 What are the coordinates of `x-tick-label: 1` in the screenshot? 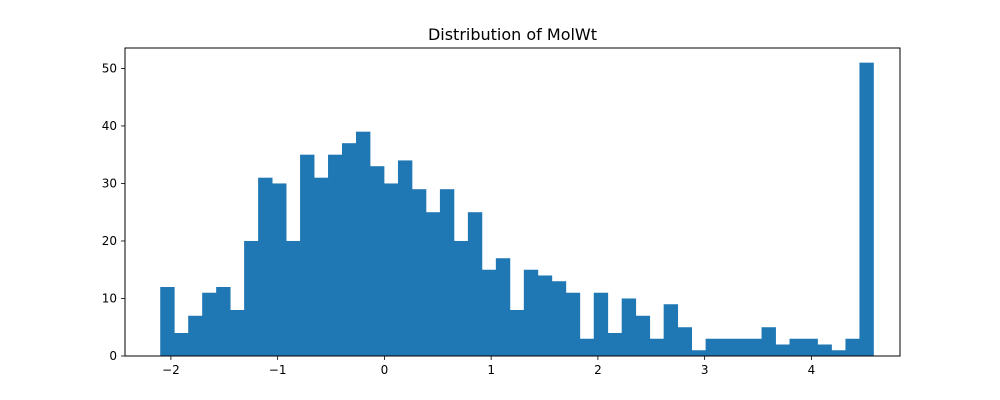 It's located at (491, 370).